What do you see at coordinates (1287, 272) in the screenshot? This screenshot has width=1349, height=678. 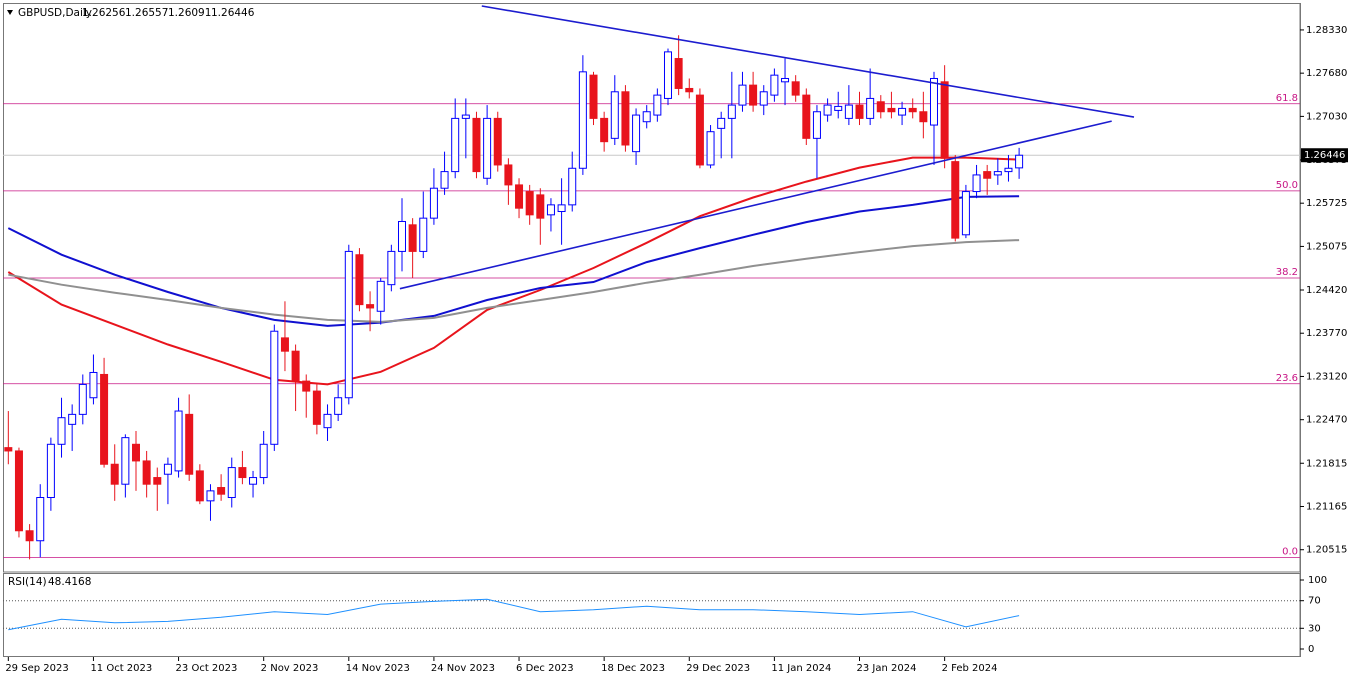 I see `fib-level-label: 38.2` at bounding box center [1287, 272].